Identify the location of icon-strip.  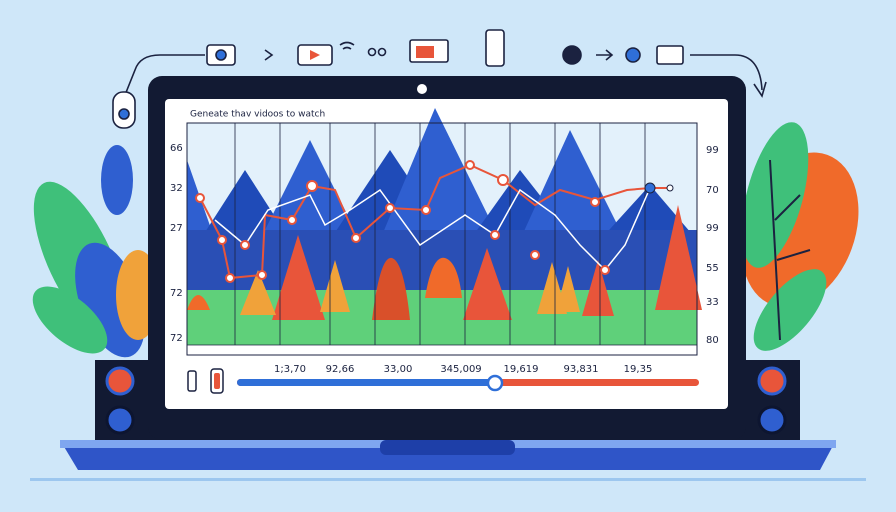
(439, 79).